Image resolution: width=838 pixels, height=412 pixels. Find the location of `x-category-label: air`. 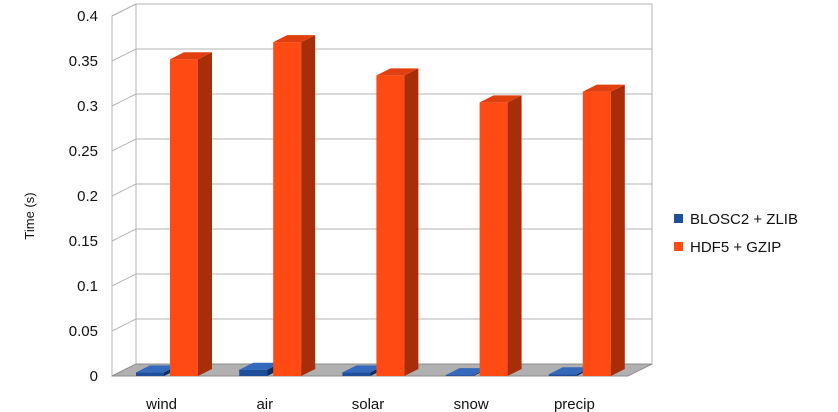

x-category-label: air is located at coordinates (264, 404).